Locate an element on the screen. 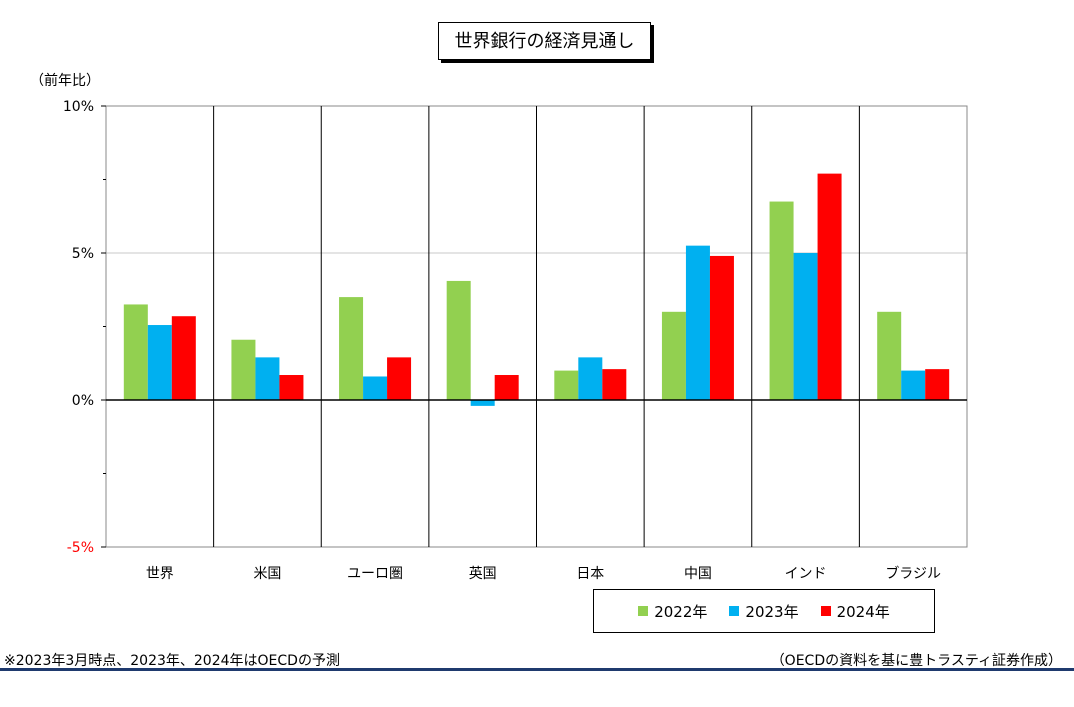 This screenshot has width=1074, height=707. bottom-divider is located at coordinates (537, 669).